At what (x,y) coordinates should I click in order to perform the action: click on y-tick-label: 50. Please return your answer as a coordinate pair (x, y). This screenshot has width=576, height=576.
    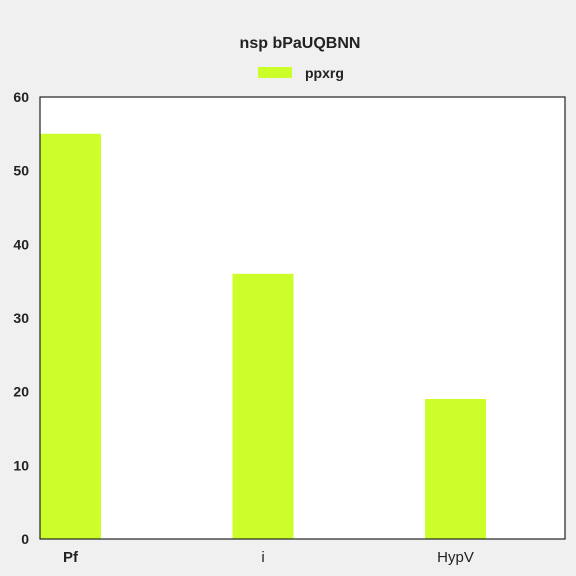
    Looking at the image, I should click on (21, 171).